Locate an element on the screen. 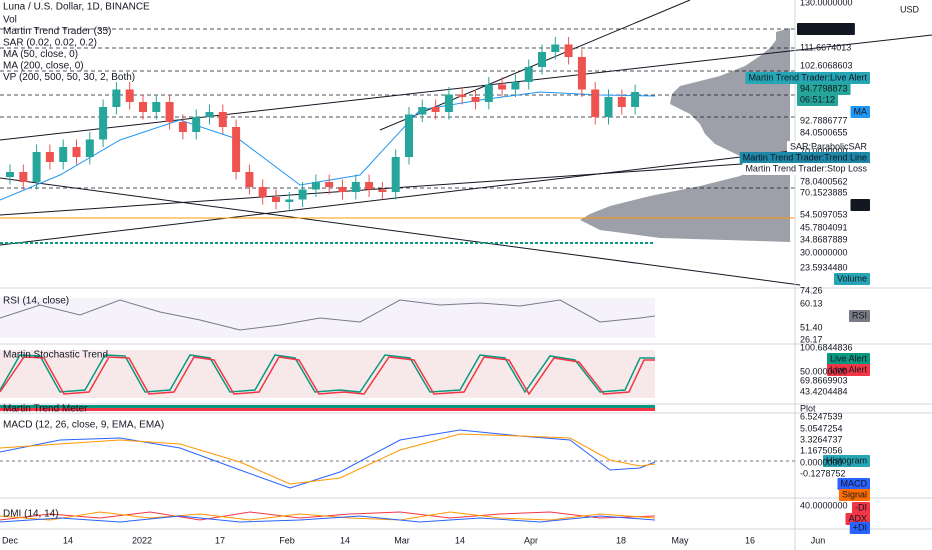 This screenshot has width=932, height=550. badge-text: +DI is located at coordinates (860, 527).